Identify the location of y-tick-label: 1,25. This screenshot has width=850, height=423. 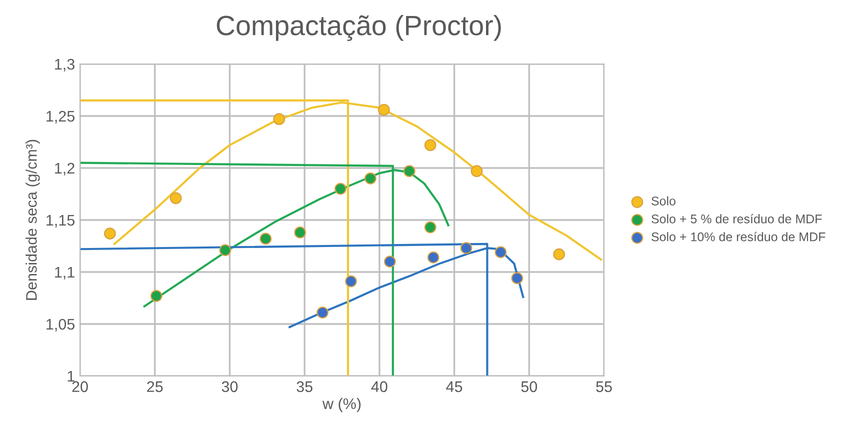
(60, 117).